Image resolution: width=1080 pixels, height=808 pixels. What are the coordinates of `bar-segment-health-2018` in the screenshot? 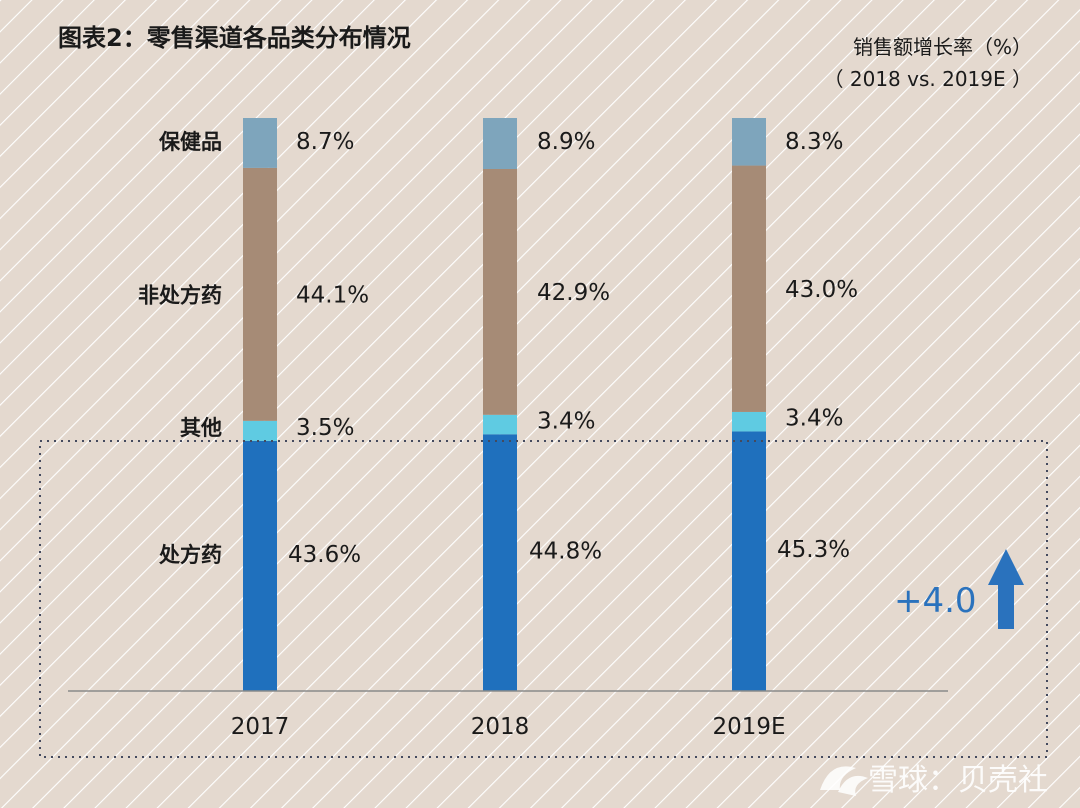 It's located at (500, 143).